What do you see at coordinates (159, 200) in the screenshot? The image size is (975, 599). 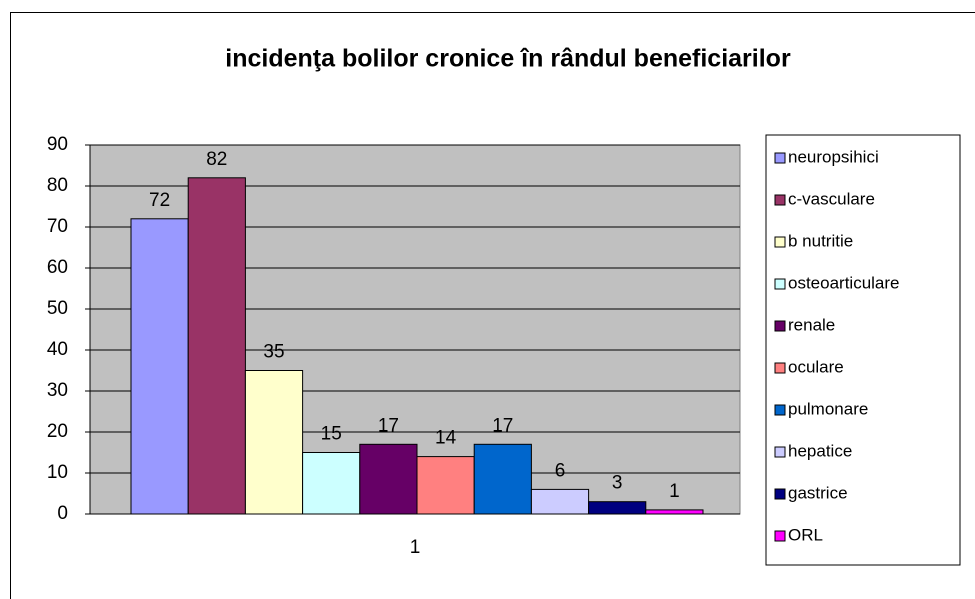 I see `data-label: 72` at bounding box center [159, 200].